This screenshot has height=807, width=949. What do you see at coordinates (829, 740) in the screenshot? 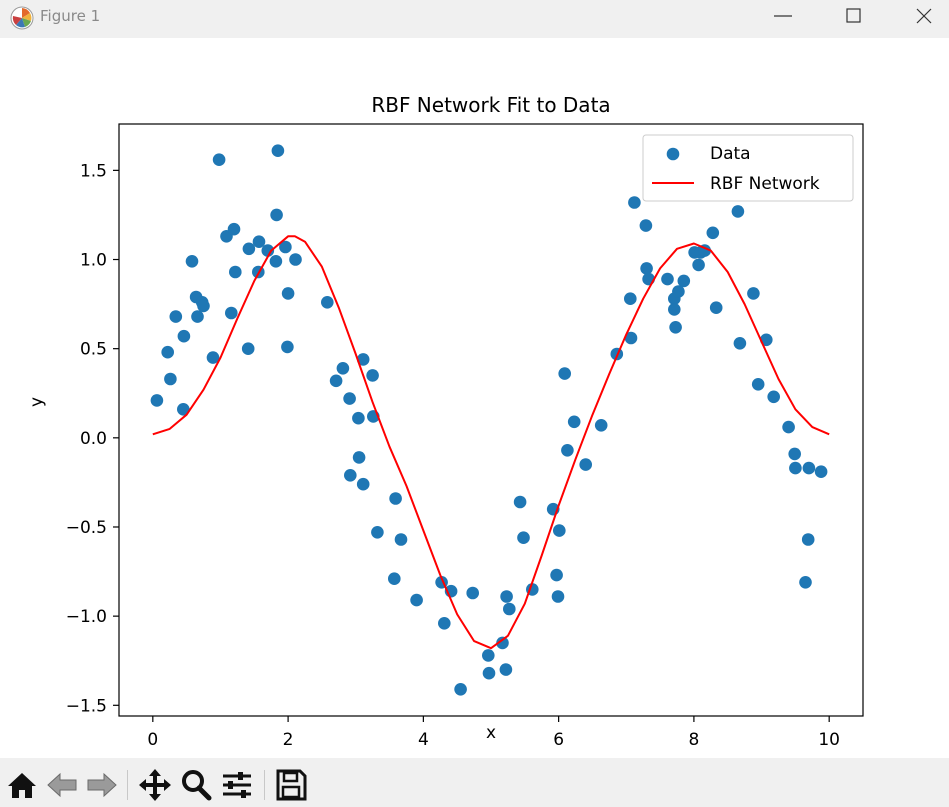
I see `x-tick-label: 10` at bounding box center [829, 740].